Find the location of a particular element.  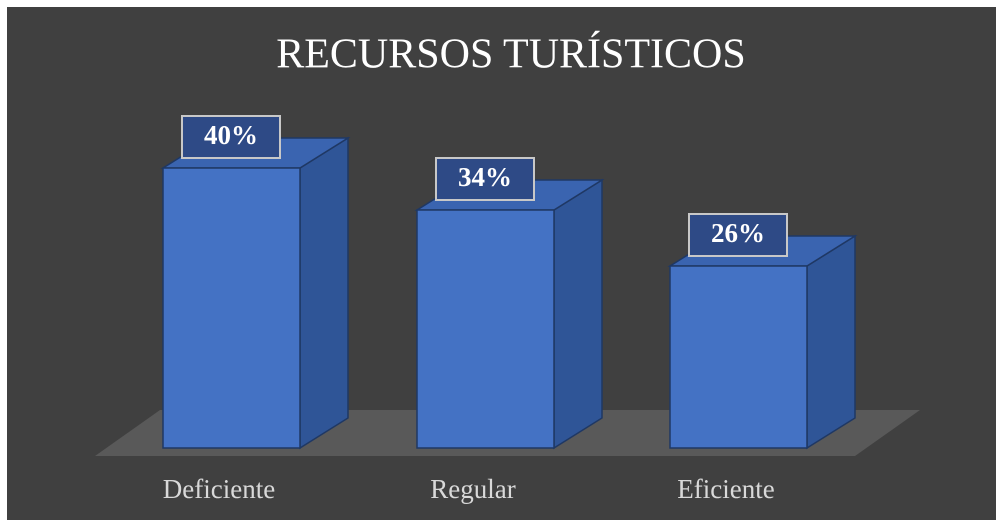

x-tick-label: Regular is located at coordinates (472, 489).